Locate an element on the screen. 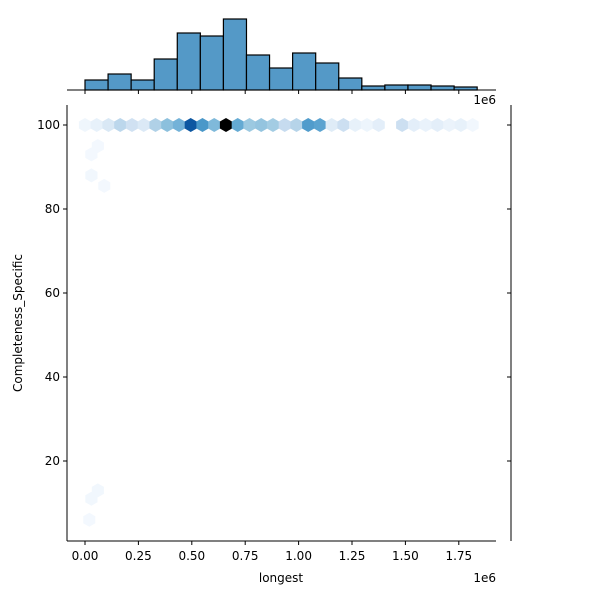 Image resolution: width=600 pixels, height=600 pixels. x-tick-label: 0.25 is located at coordinates (138, 556).